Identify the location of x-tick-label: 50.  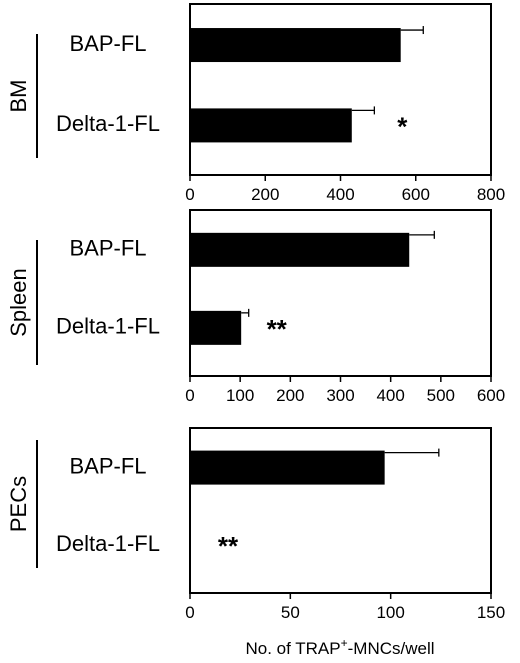
(290, 612).